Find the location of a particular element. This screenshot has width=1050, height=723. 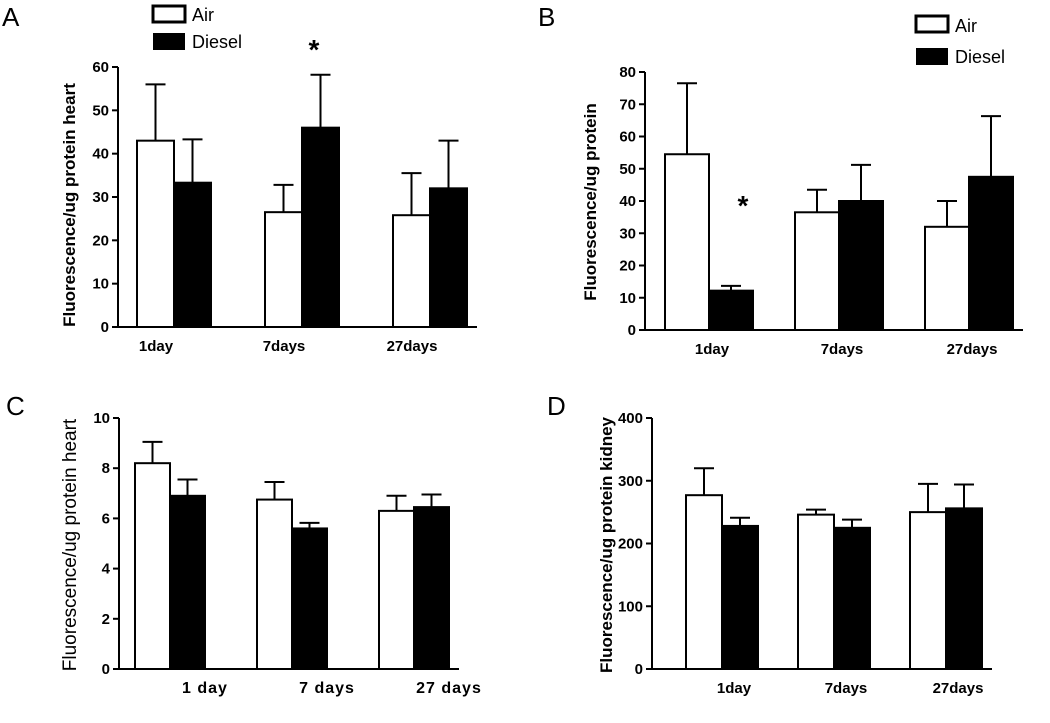

panel-letter-b: B is located at coordinates (546, 17).